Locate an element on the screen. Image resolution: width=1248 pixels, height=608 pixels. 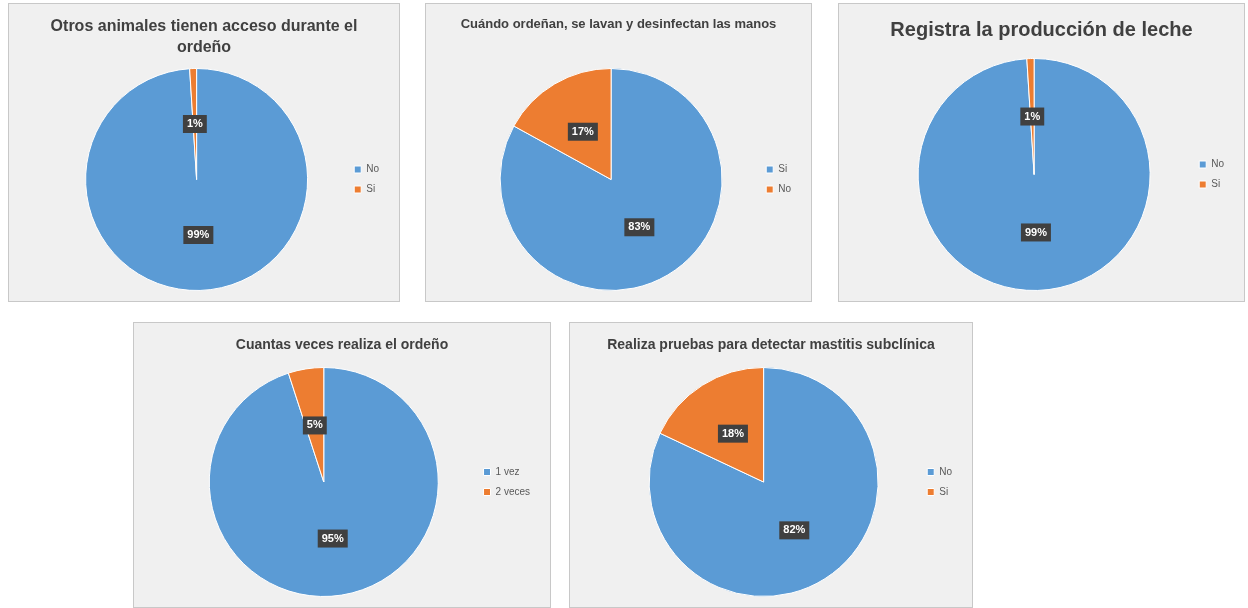
chart-title: Cuantas veces realiza el ordeño is located at coordinates (342, 344).